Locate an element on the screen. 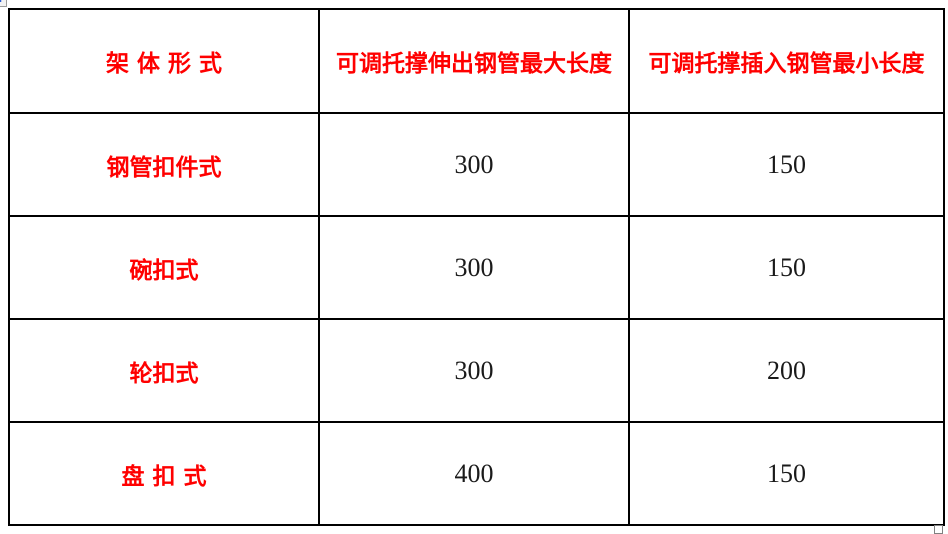 The image size is (948, 534). table-move-handle-icon: + is located at coordinates (3, 3).